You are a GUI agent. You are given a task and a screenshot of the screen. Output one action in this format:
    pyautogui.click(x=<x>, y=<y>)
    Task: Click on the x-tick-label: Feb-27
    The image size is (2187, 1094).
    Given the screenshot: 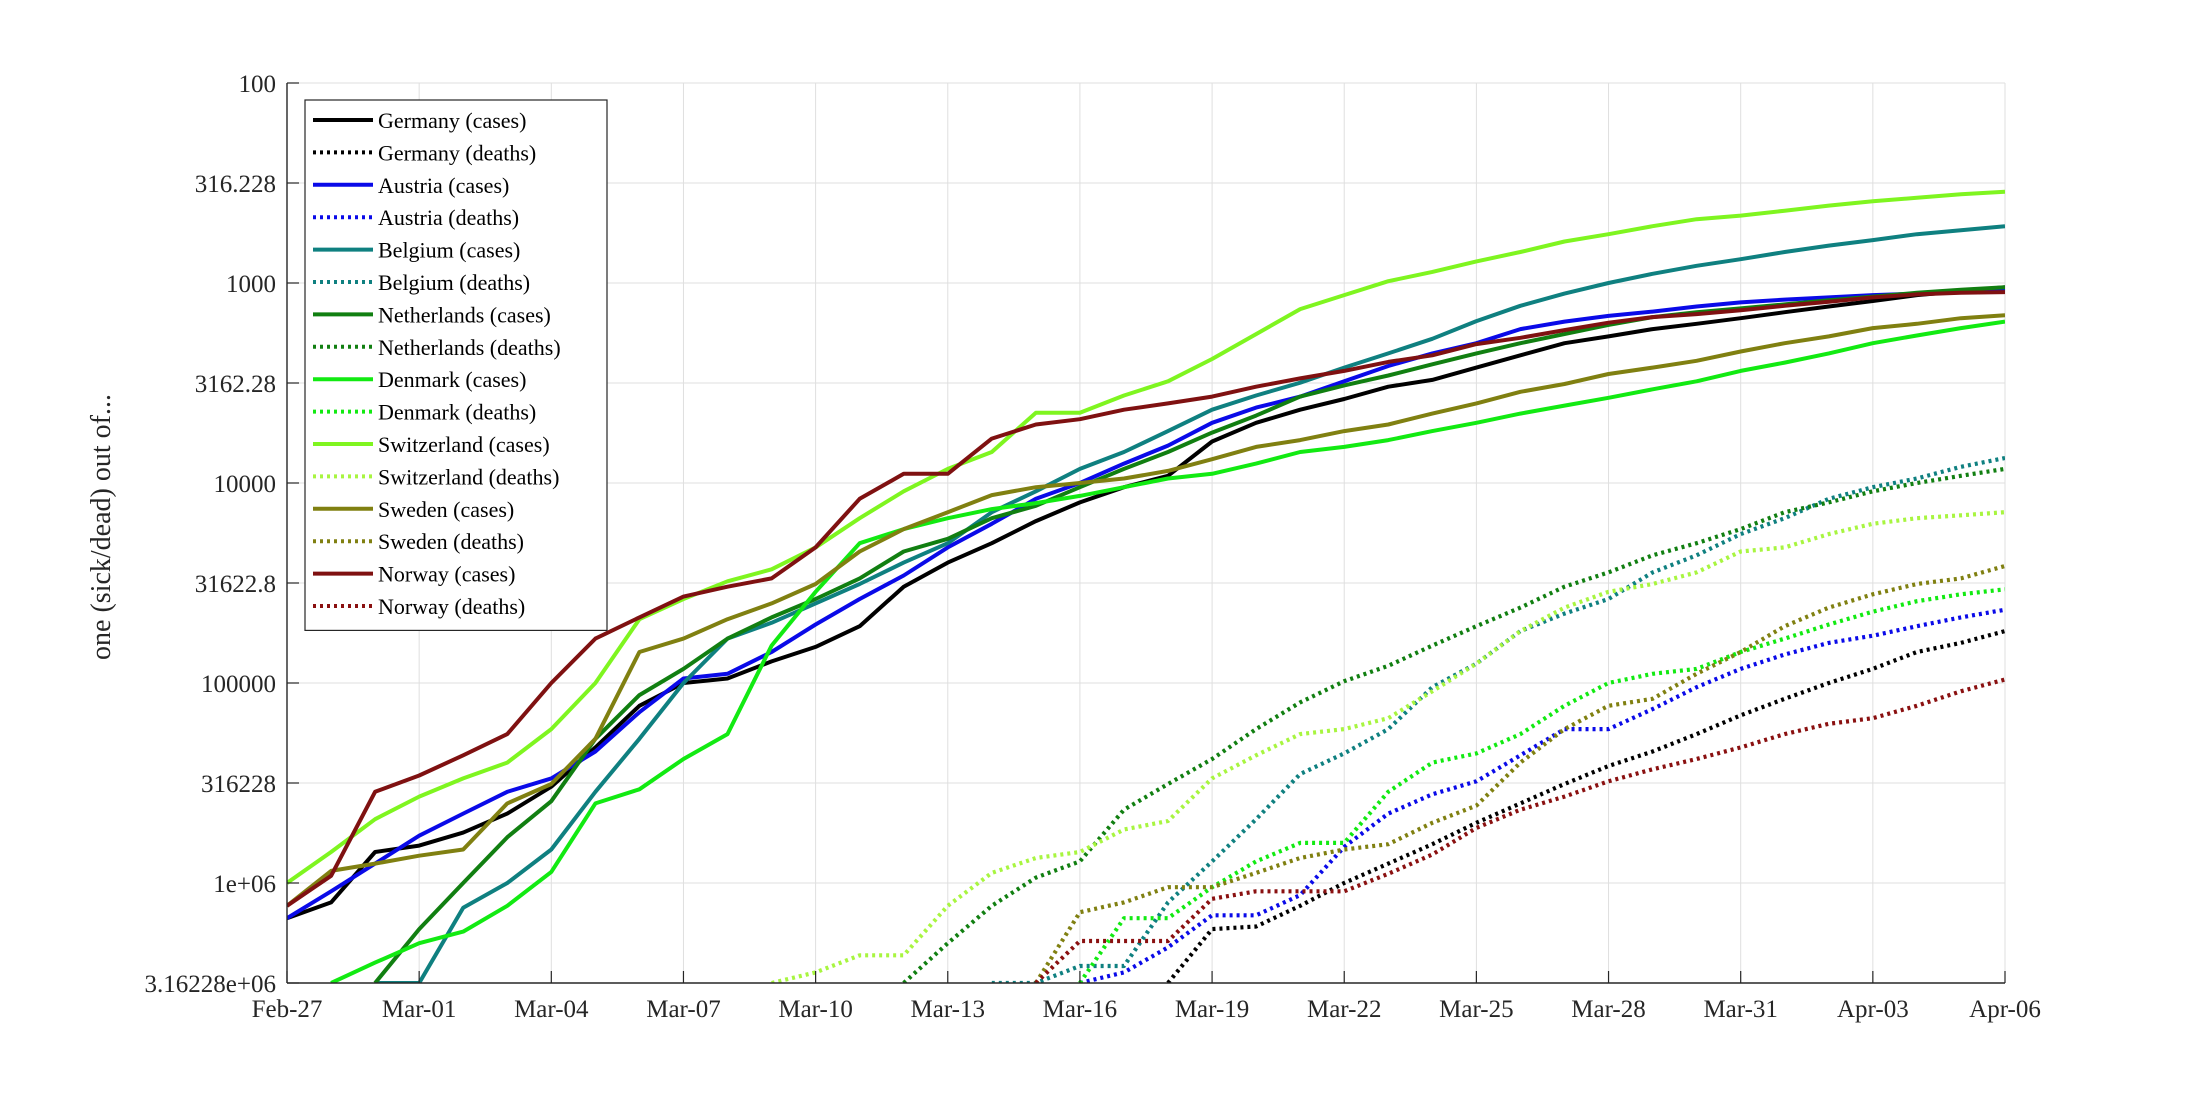 What is the action you would take?
    pyautogui.click(x=287, y=1009)
    